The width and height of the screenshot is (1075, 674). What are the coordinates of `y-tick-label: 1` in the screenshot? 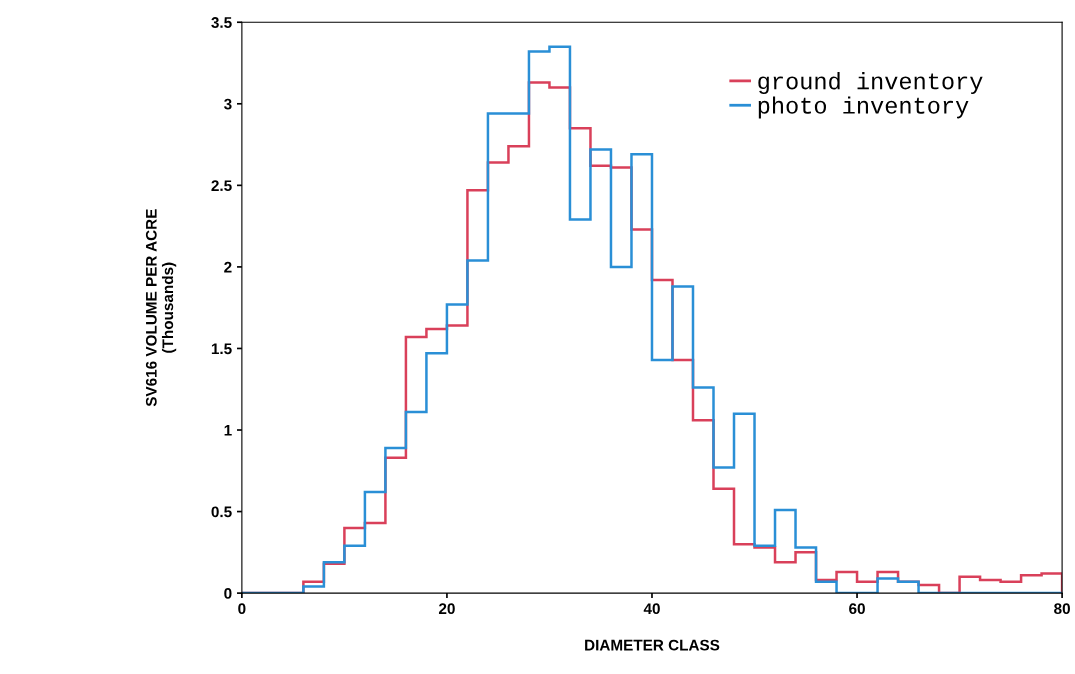 It's located at (228, 430).